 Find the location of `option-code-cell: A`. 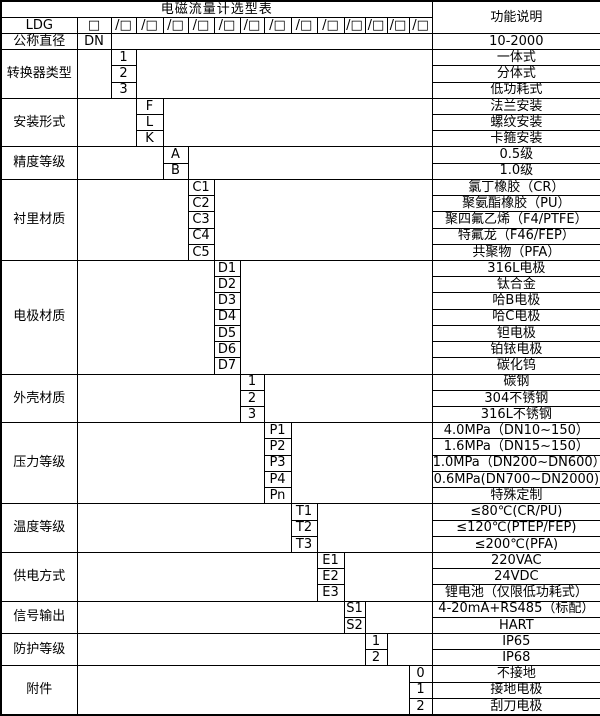

option-code-cell: A is located at coordinates (175, 155).